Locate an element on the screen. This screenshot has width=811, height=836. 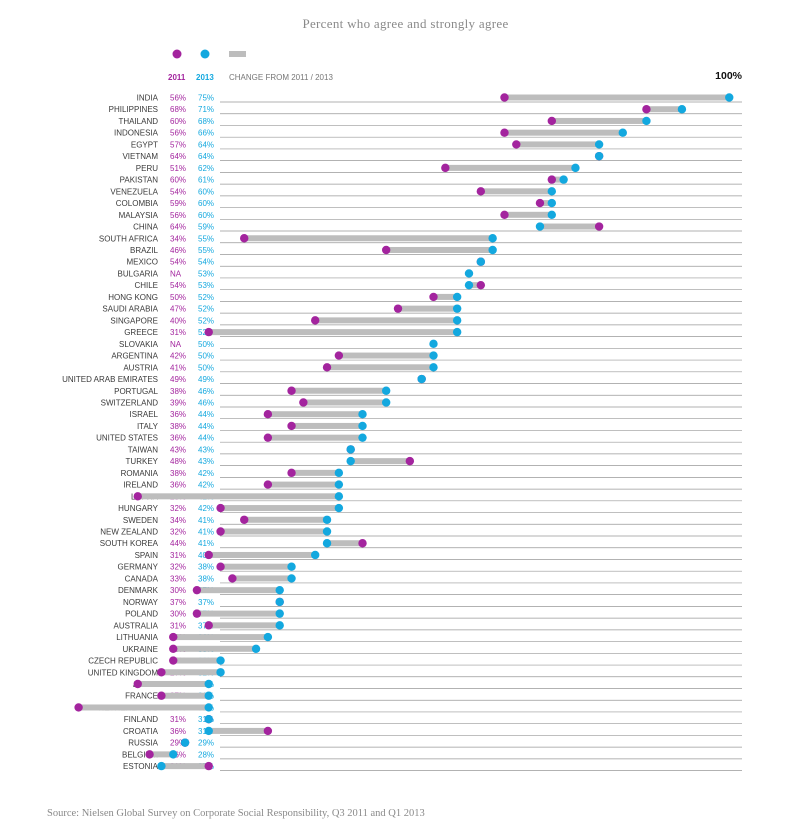
value-2013-label: 38% is located at coordinates (206, 567).